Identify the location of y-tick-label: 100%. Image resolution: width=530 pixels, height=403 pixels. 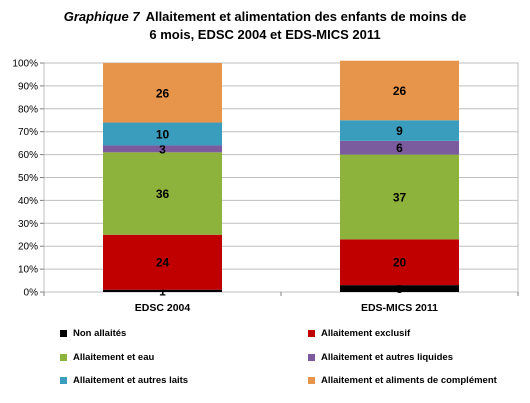
(25, 64).